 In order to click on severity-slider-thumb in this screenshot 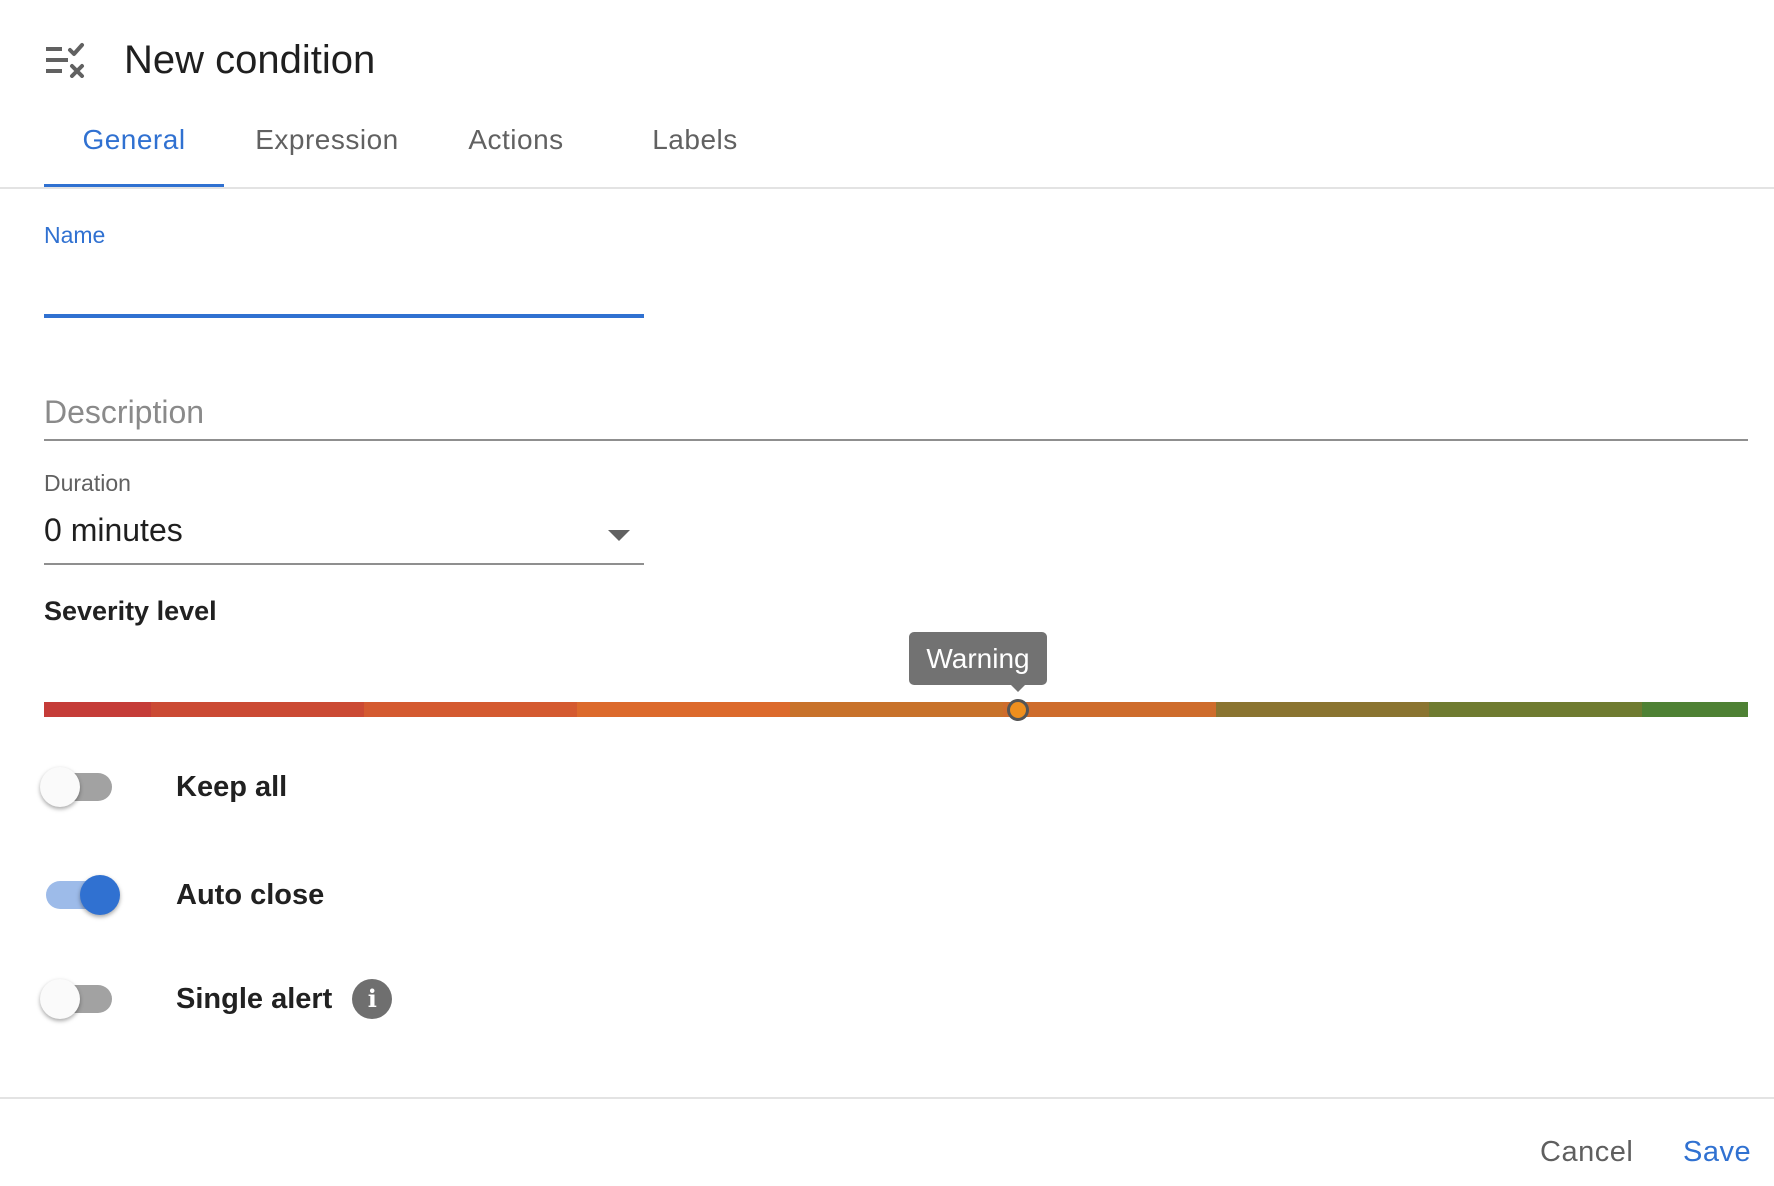, I will do `click(1018, 710)`.